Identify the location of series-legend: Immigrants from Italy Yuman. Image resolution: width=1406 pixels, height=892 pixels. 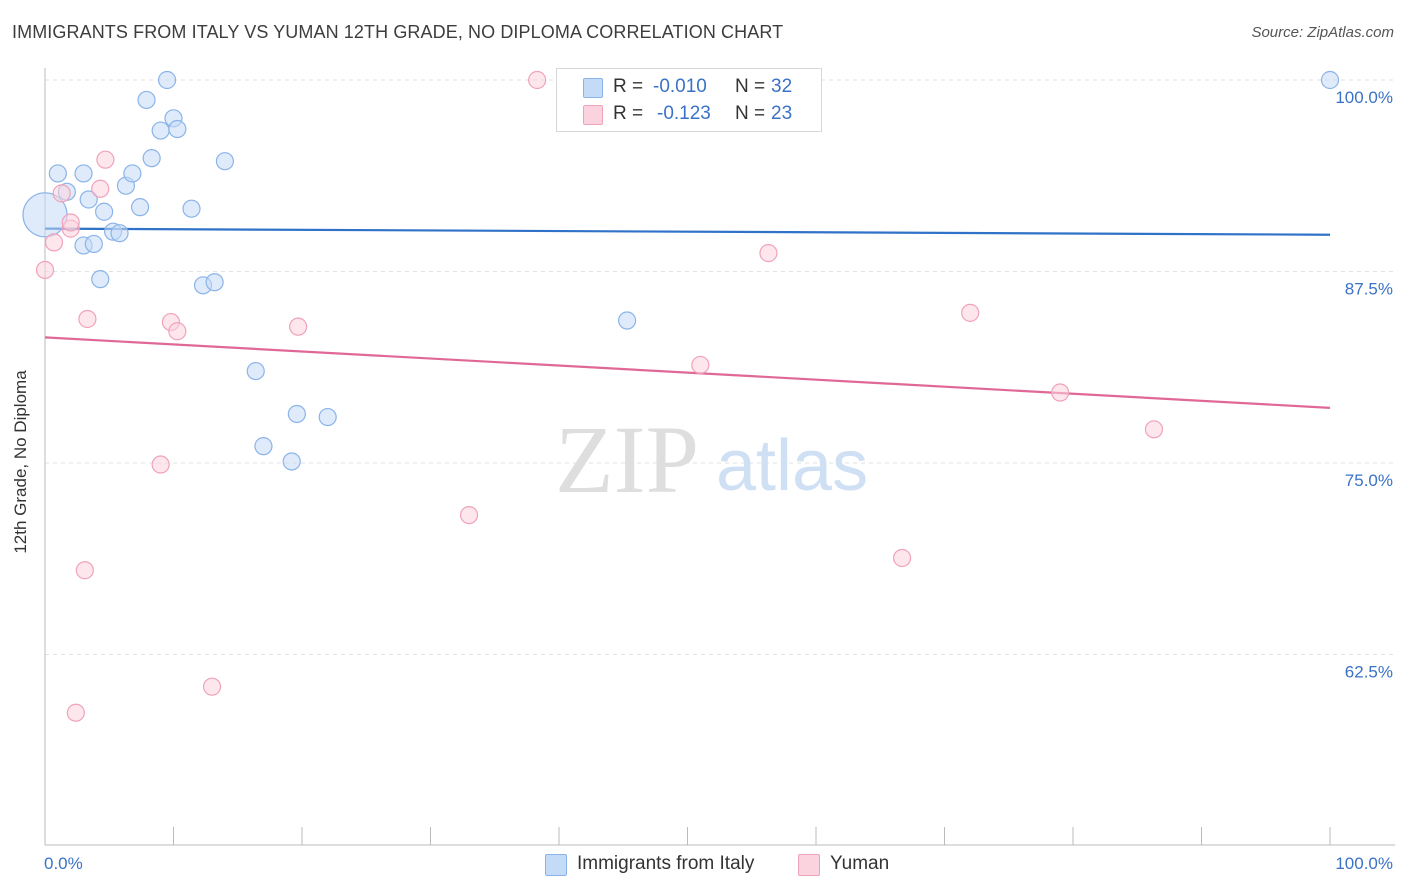
(703, 865).